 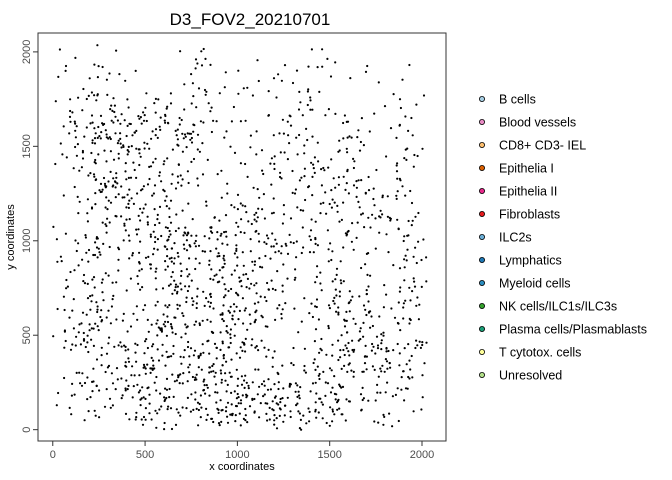 What do you see at coordinates (527, 123) in the screenshot?
I see `legend-item: Blood vessels` at bounding box center [527, 123].